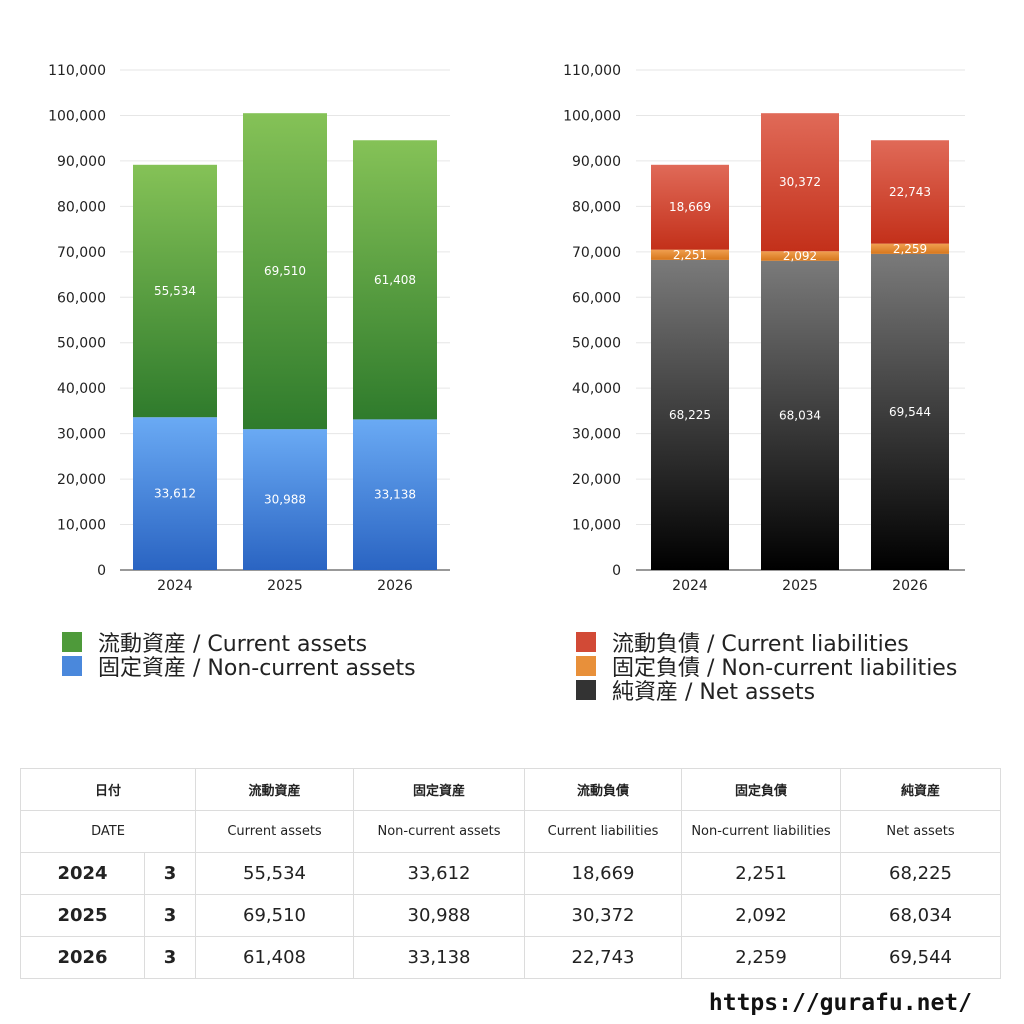  Describe the element at coordinates (586, 642) in the screenshot. I see `legend-swatch-current-liabilities` at that location.